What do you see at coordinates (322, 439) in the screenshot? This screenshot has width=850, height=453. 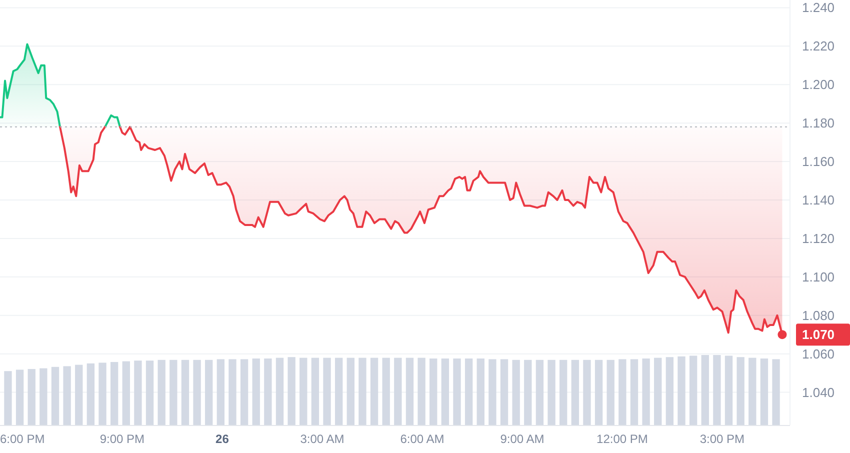 I see `x-tick-label: 3:00 AM` at bounding box center [322, 439].